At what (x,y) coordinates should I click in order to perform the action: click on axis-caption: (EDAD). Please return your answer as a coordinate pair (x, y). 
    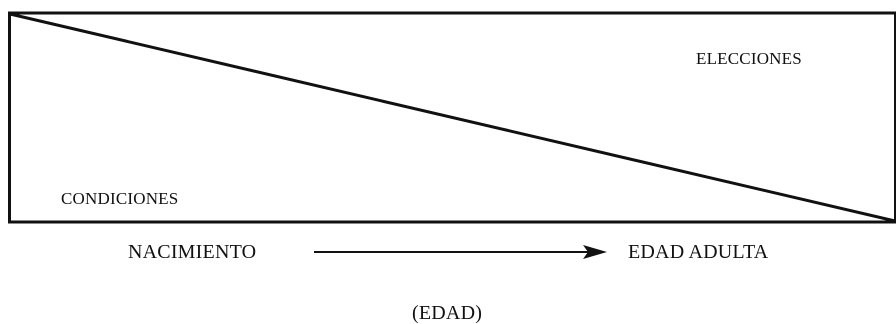
    Looking at the image, I should click on (447, 313).